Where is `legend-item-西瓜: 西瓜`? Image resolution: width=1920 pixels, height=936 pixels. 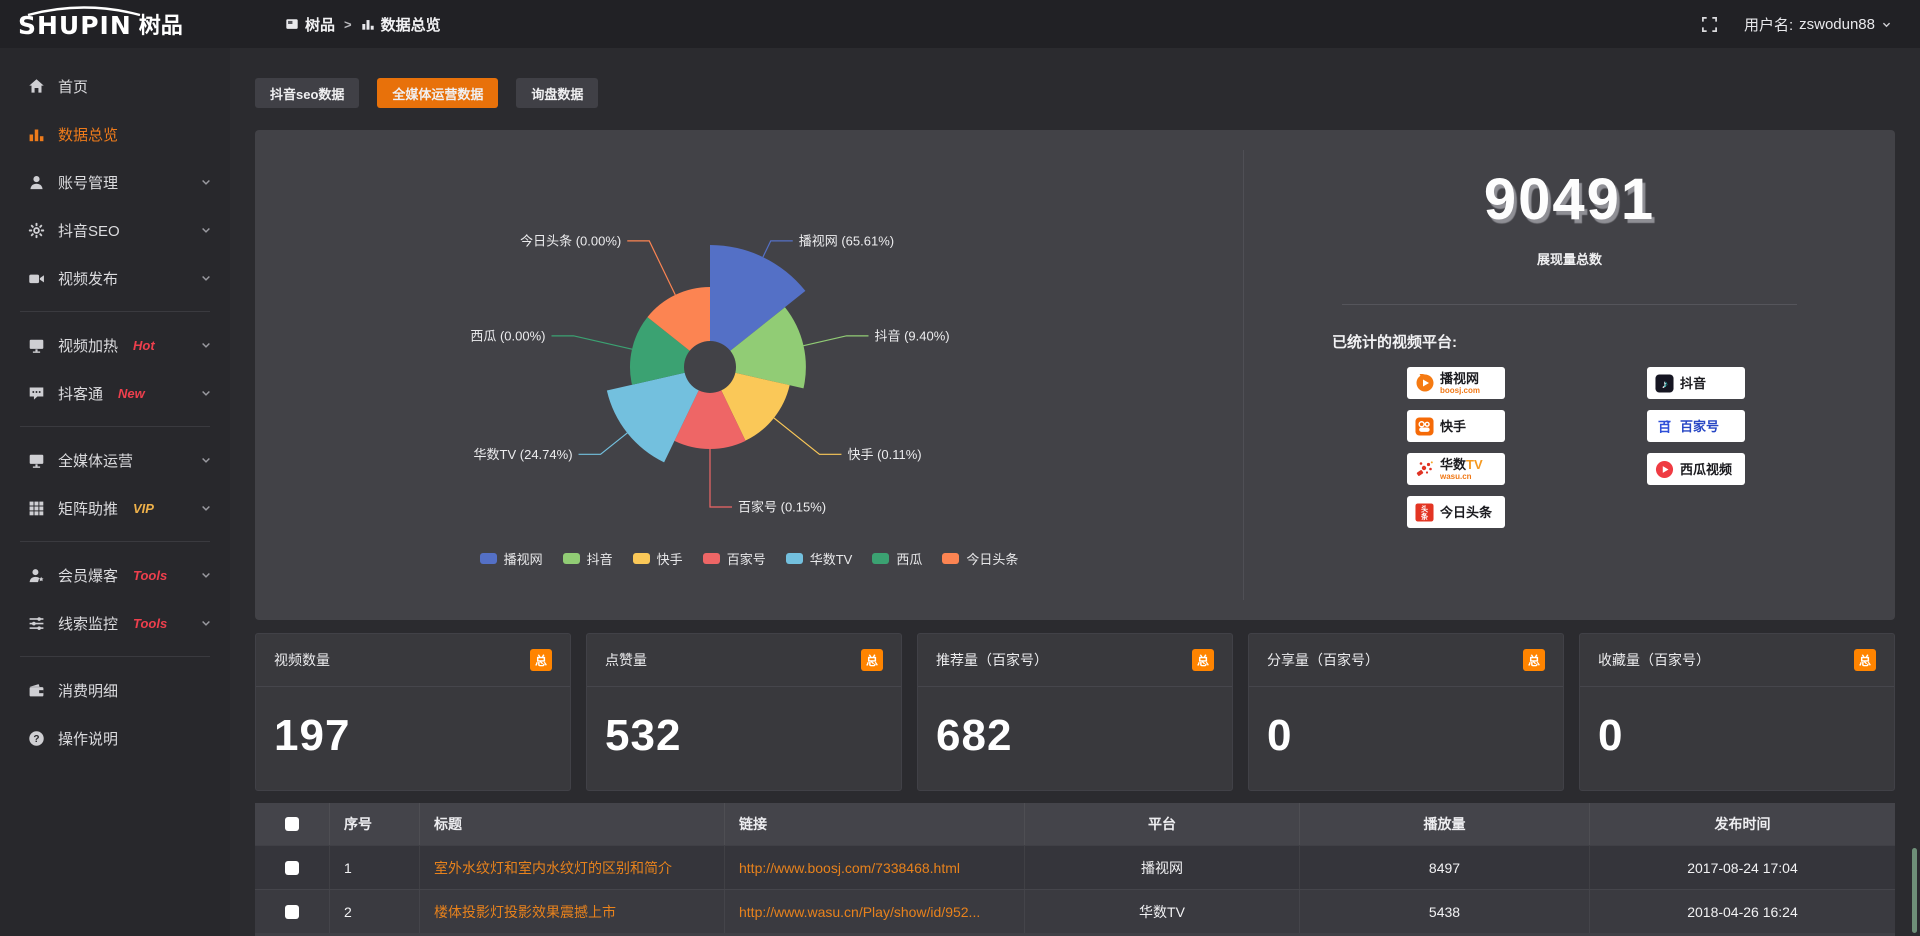
legend-item-西瓜: 西瓜 is located at coordinates (897, 558).